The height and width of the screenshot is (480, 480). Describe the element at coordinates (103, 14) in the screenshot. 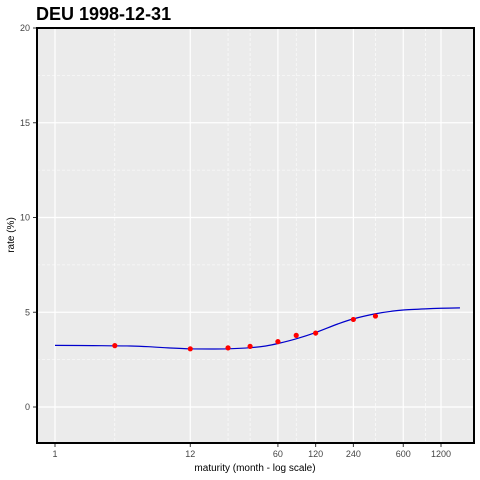

I see `chart-title: DEU 1998-12-31` at that location.